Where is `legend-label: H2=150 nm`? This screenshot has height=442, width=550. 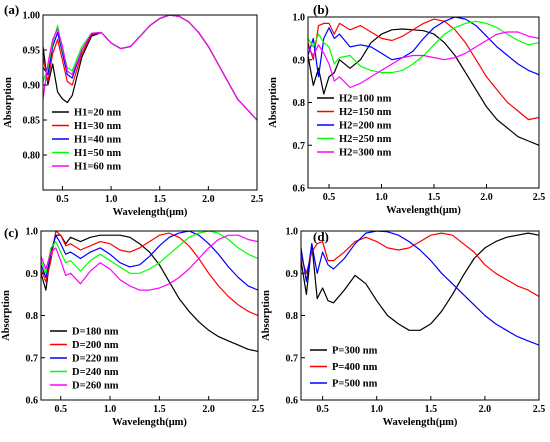
legend-label: H2=150 nm is located at coordinates (365, 112).